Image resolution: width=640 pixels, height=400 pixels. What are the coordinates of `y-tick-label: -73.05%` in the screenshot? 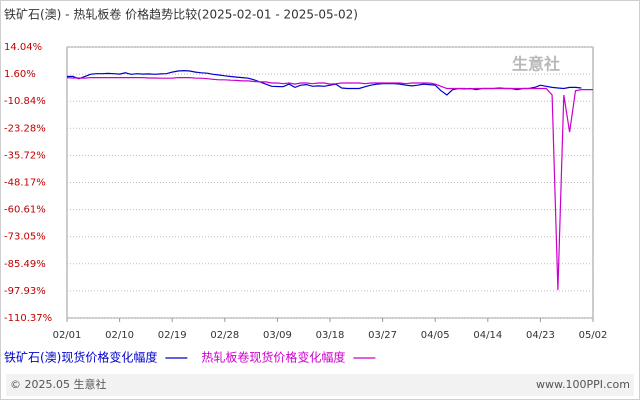 It's located at (25, 237).